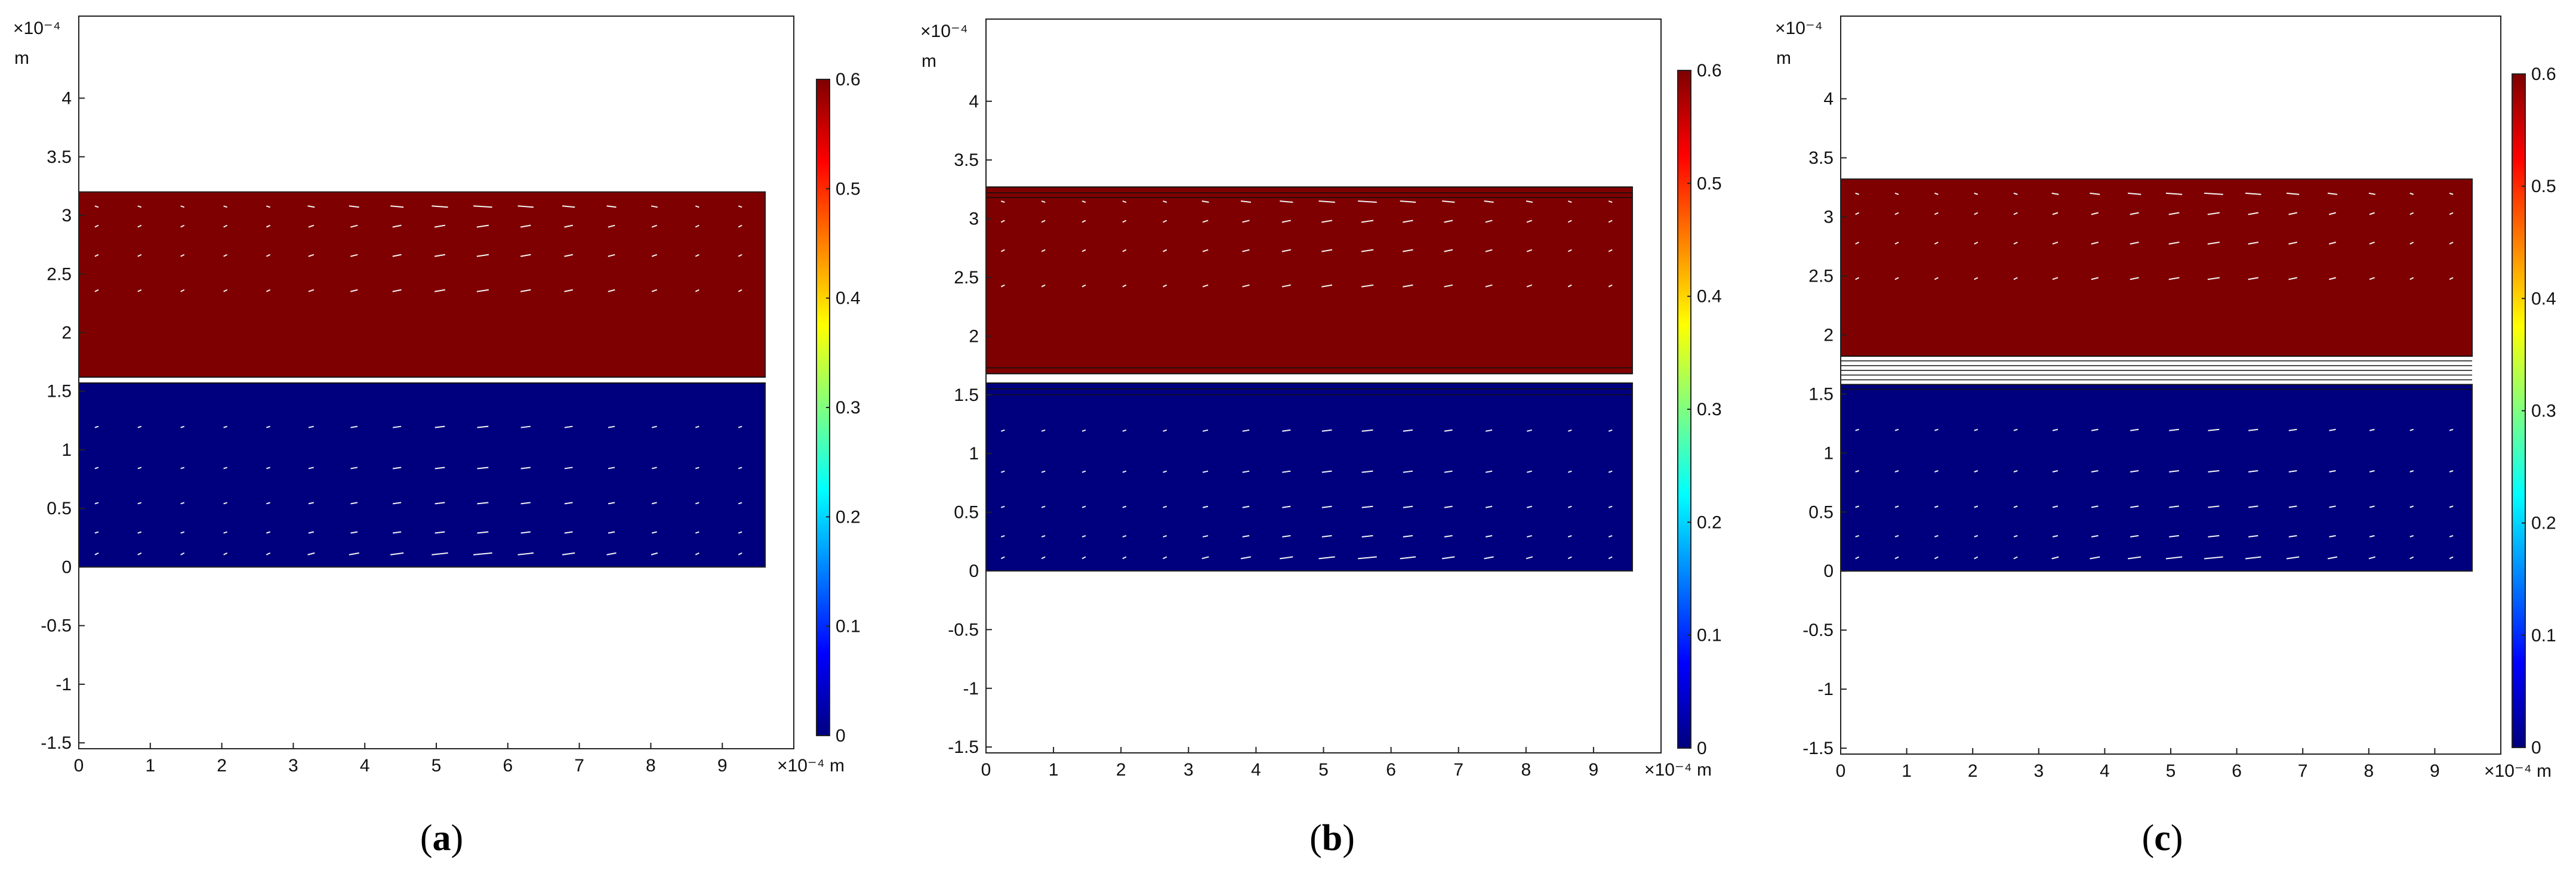  I want to click on panel-caption: (c), so click(2162, 838).